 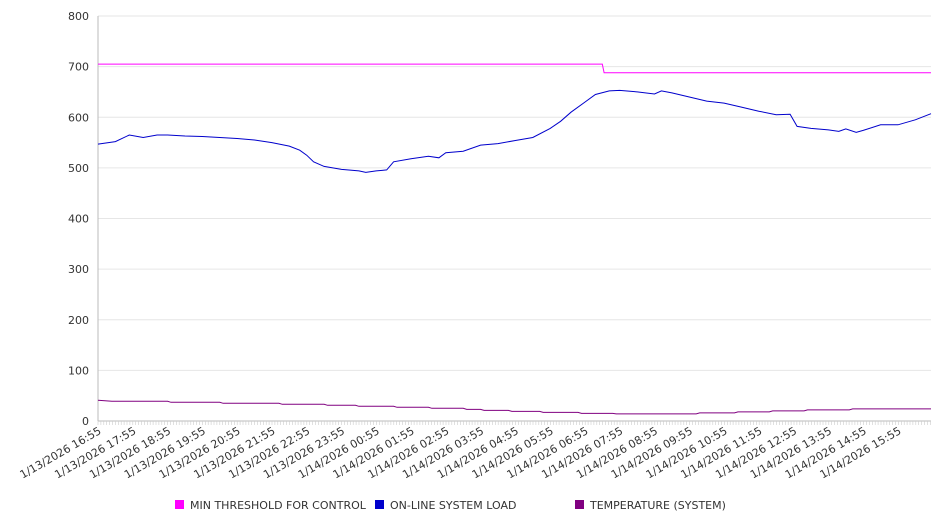 What do you see at coordinates (78, 219) in the screenshot?
I see `y-tick-label: 400` at bounding box center [78, 219].